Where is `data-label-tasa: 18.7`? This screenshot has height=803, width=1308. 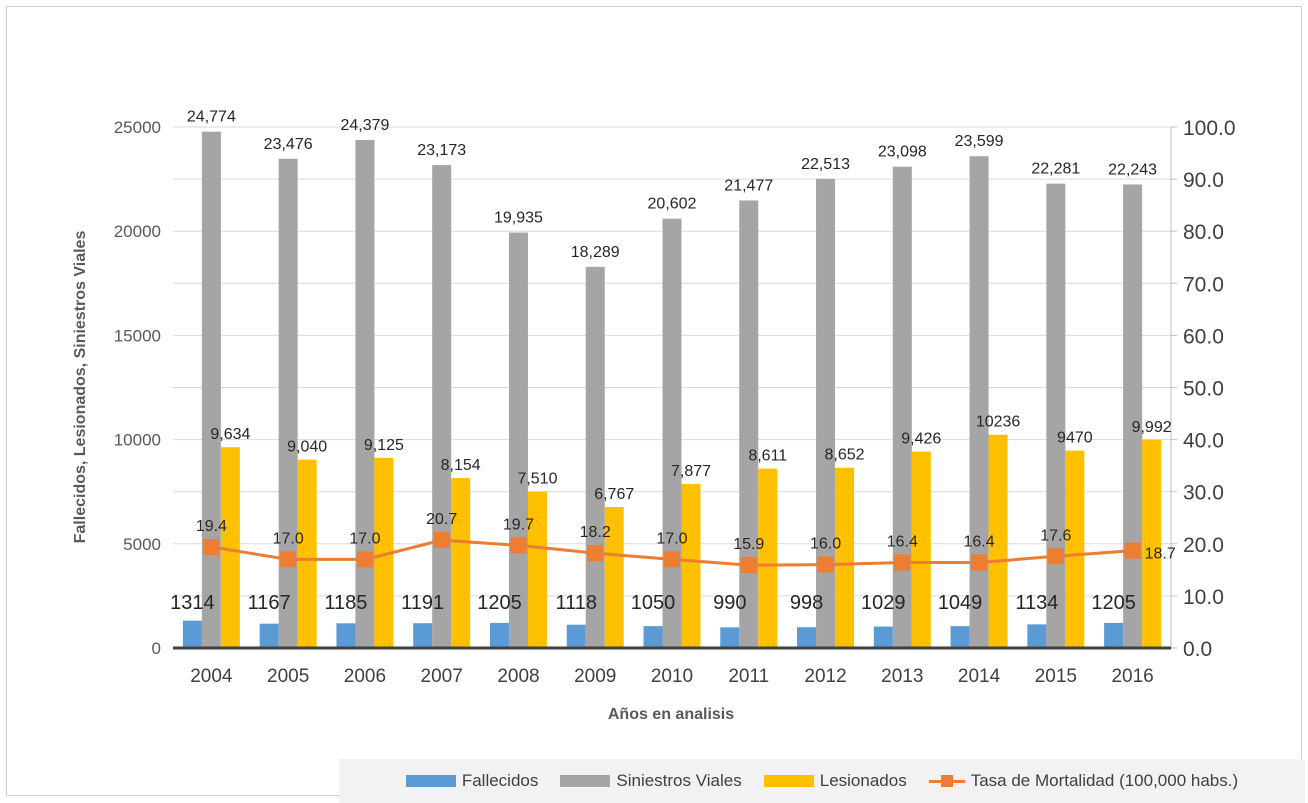 data-label-tasa: 18.7 is located at coordinates (1160, 554).